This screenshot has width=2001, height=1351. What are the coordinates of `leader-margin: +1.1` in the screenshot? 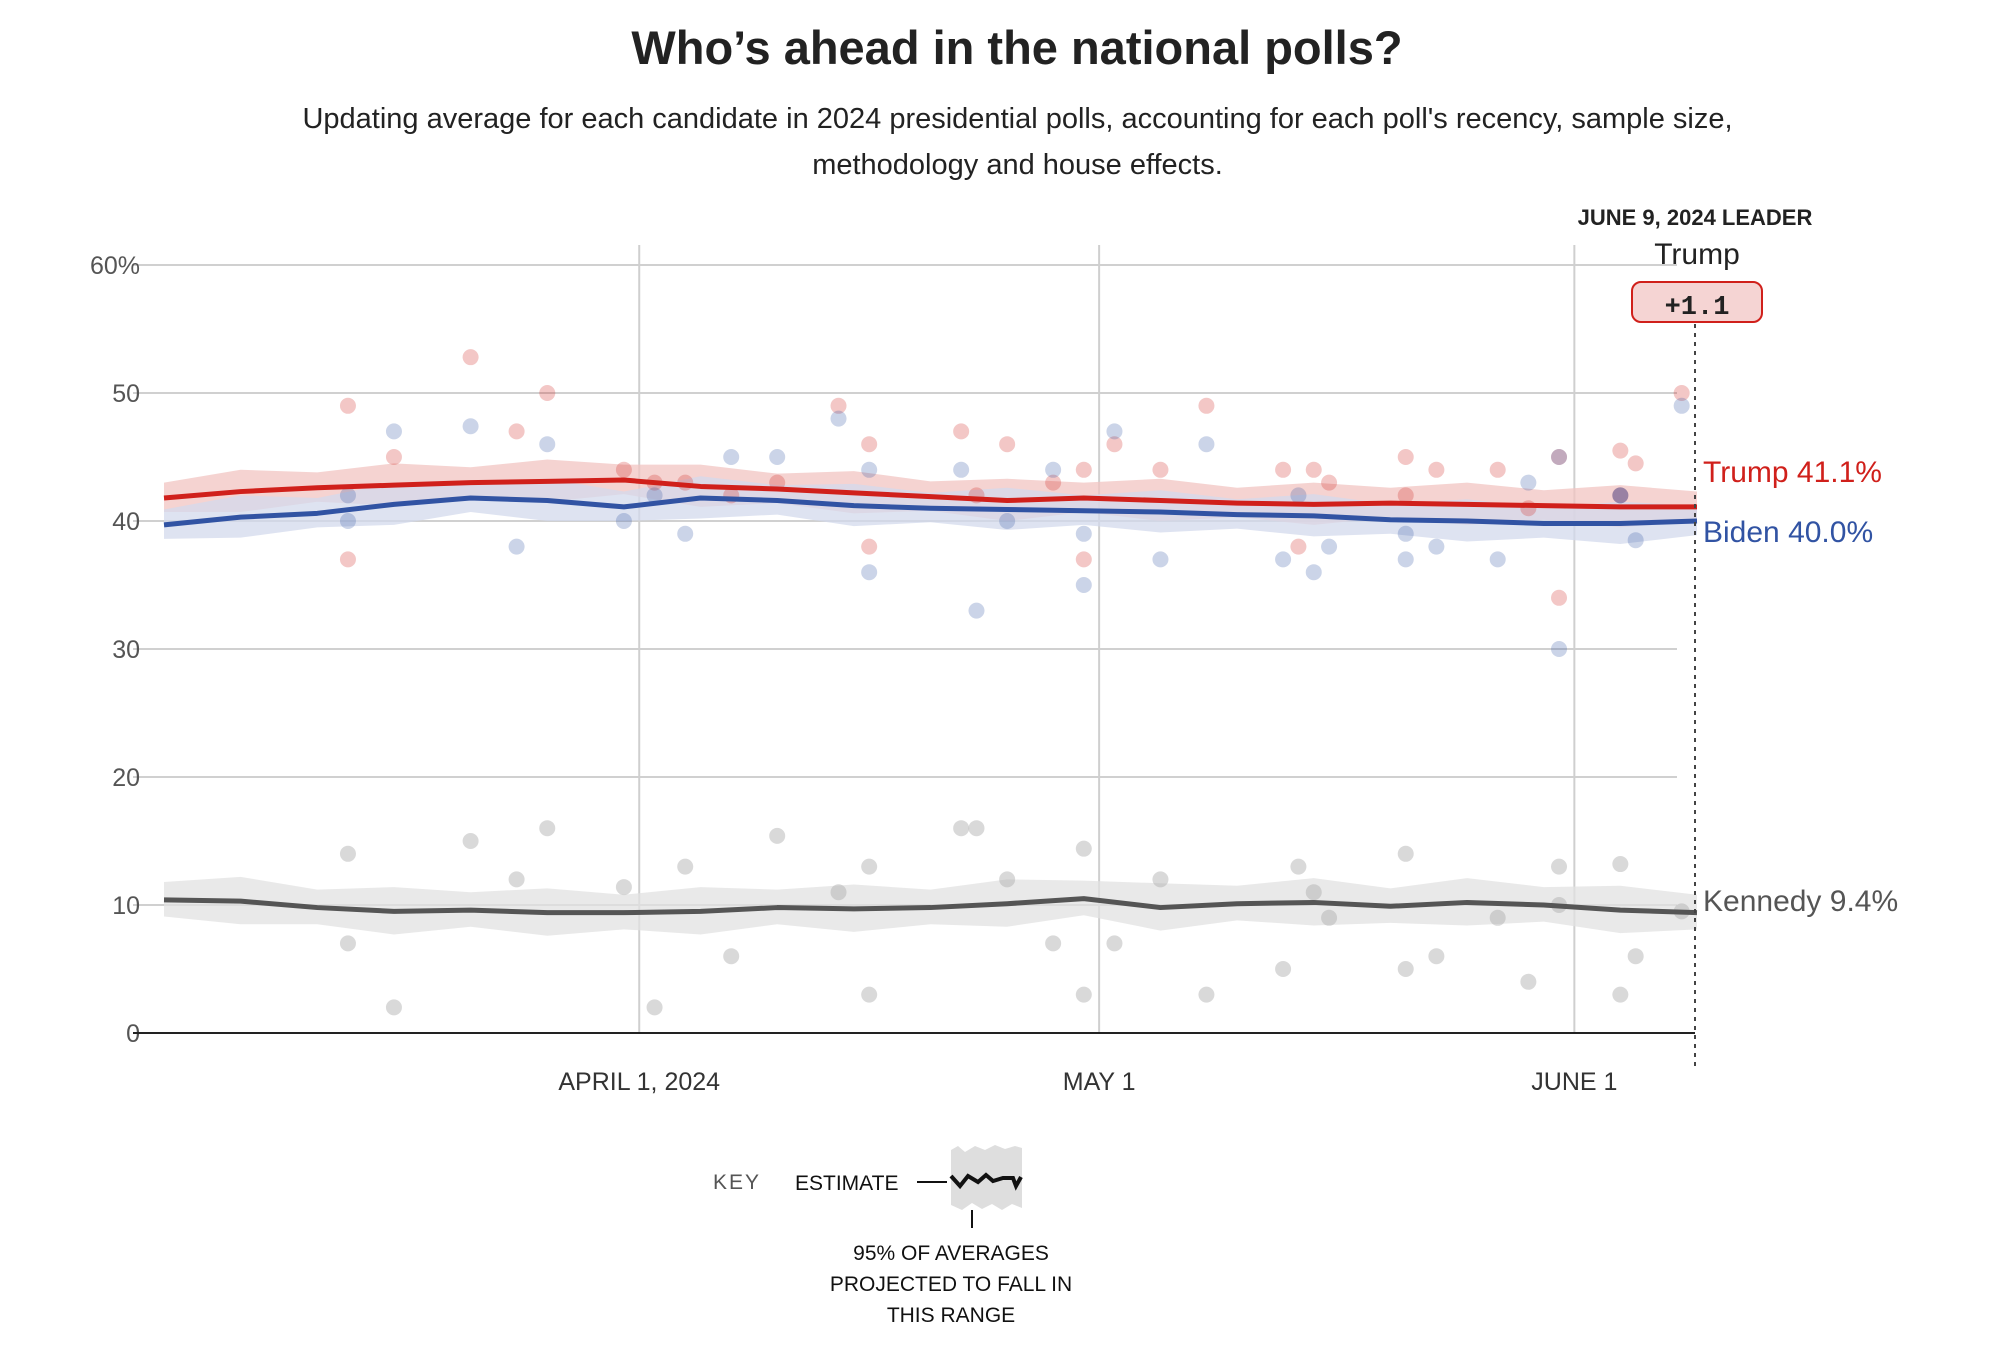 It's located at (1697, 308).